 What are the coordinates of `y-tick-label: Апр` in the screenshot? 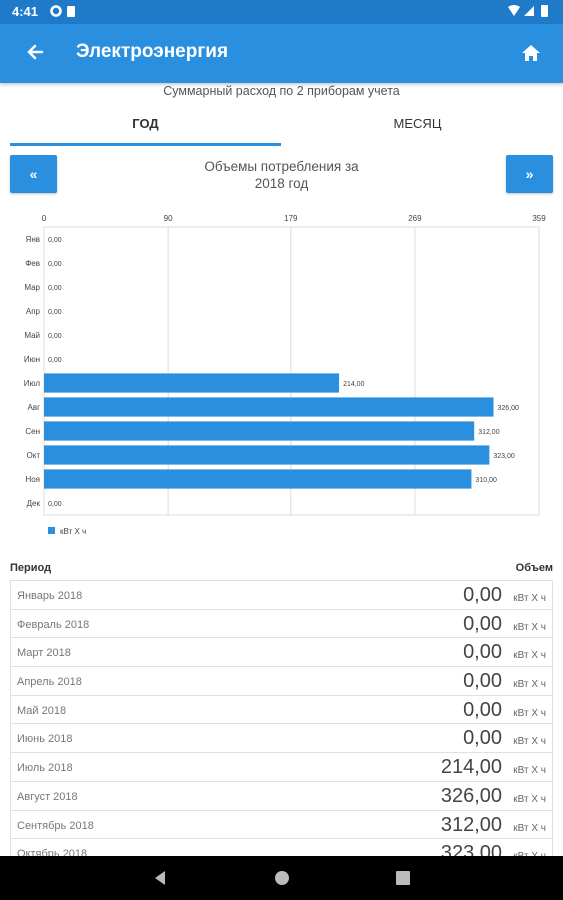 It's located at (33, 311).